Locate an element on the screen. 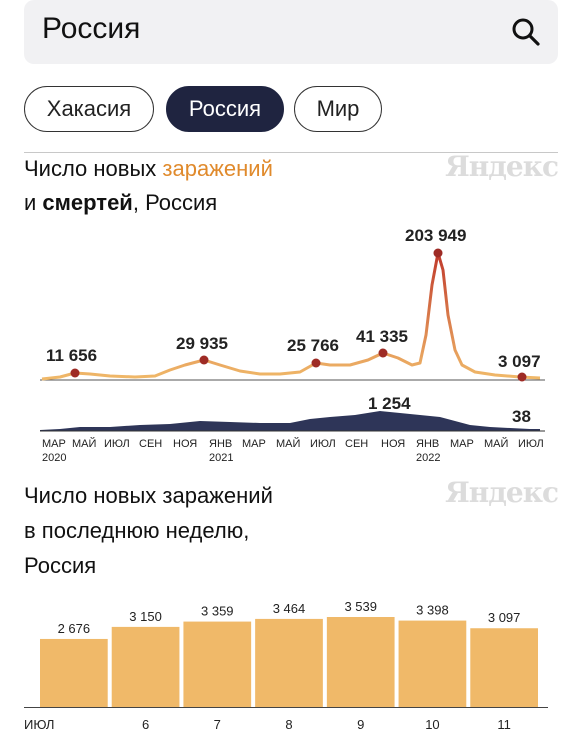  deaths-area is located at coordinates (290, 421).